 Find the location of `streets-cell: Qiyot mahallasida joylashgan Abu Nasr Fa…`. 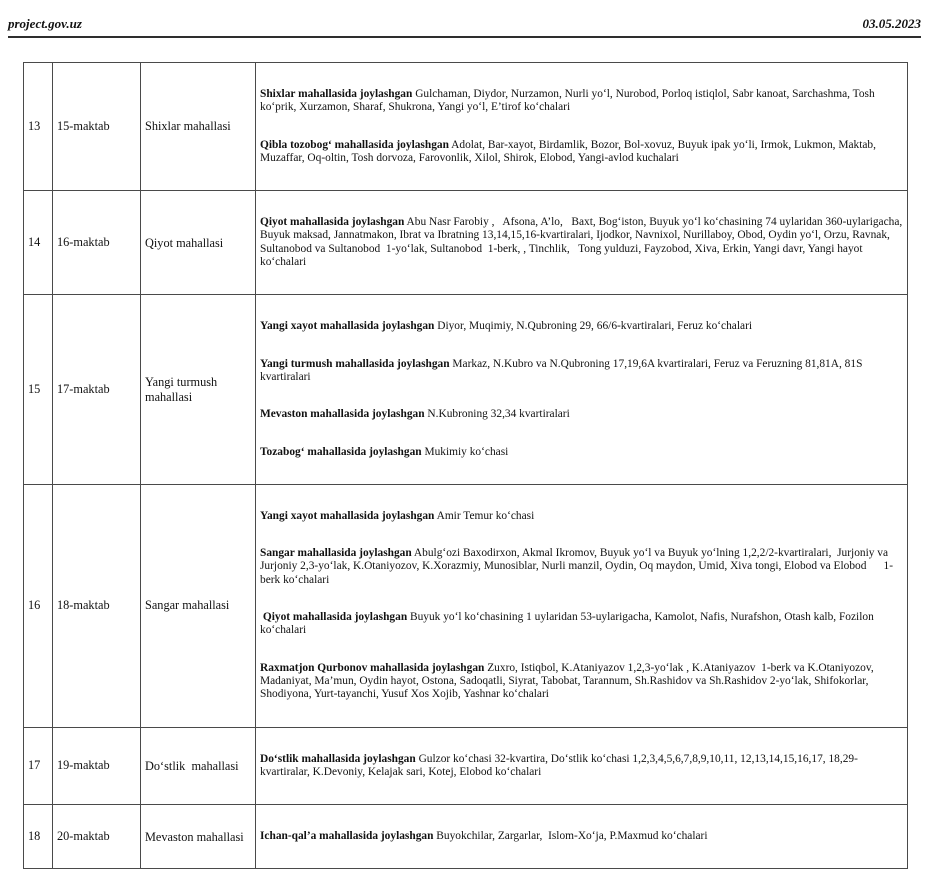

streets-cell: Qiyot mahallasida joylashgan Abu Nasr Fa… is located at coordinates (581, 243).